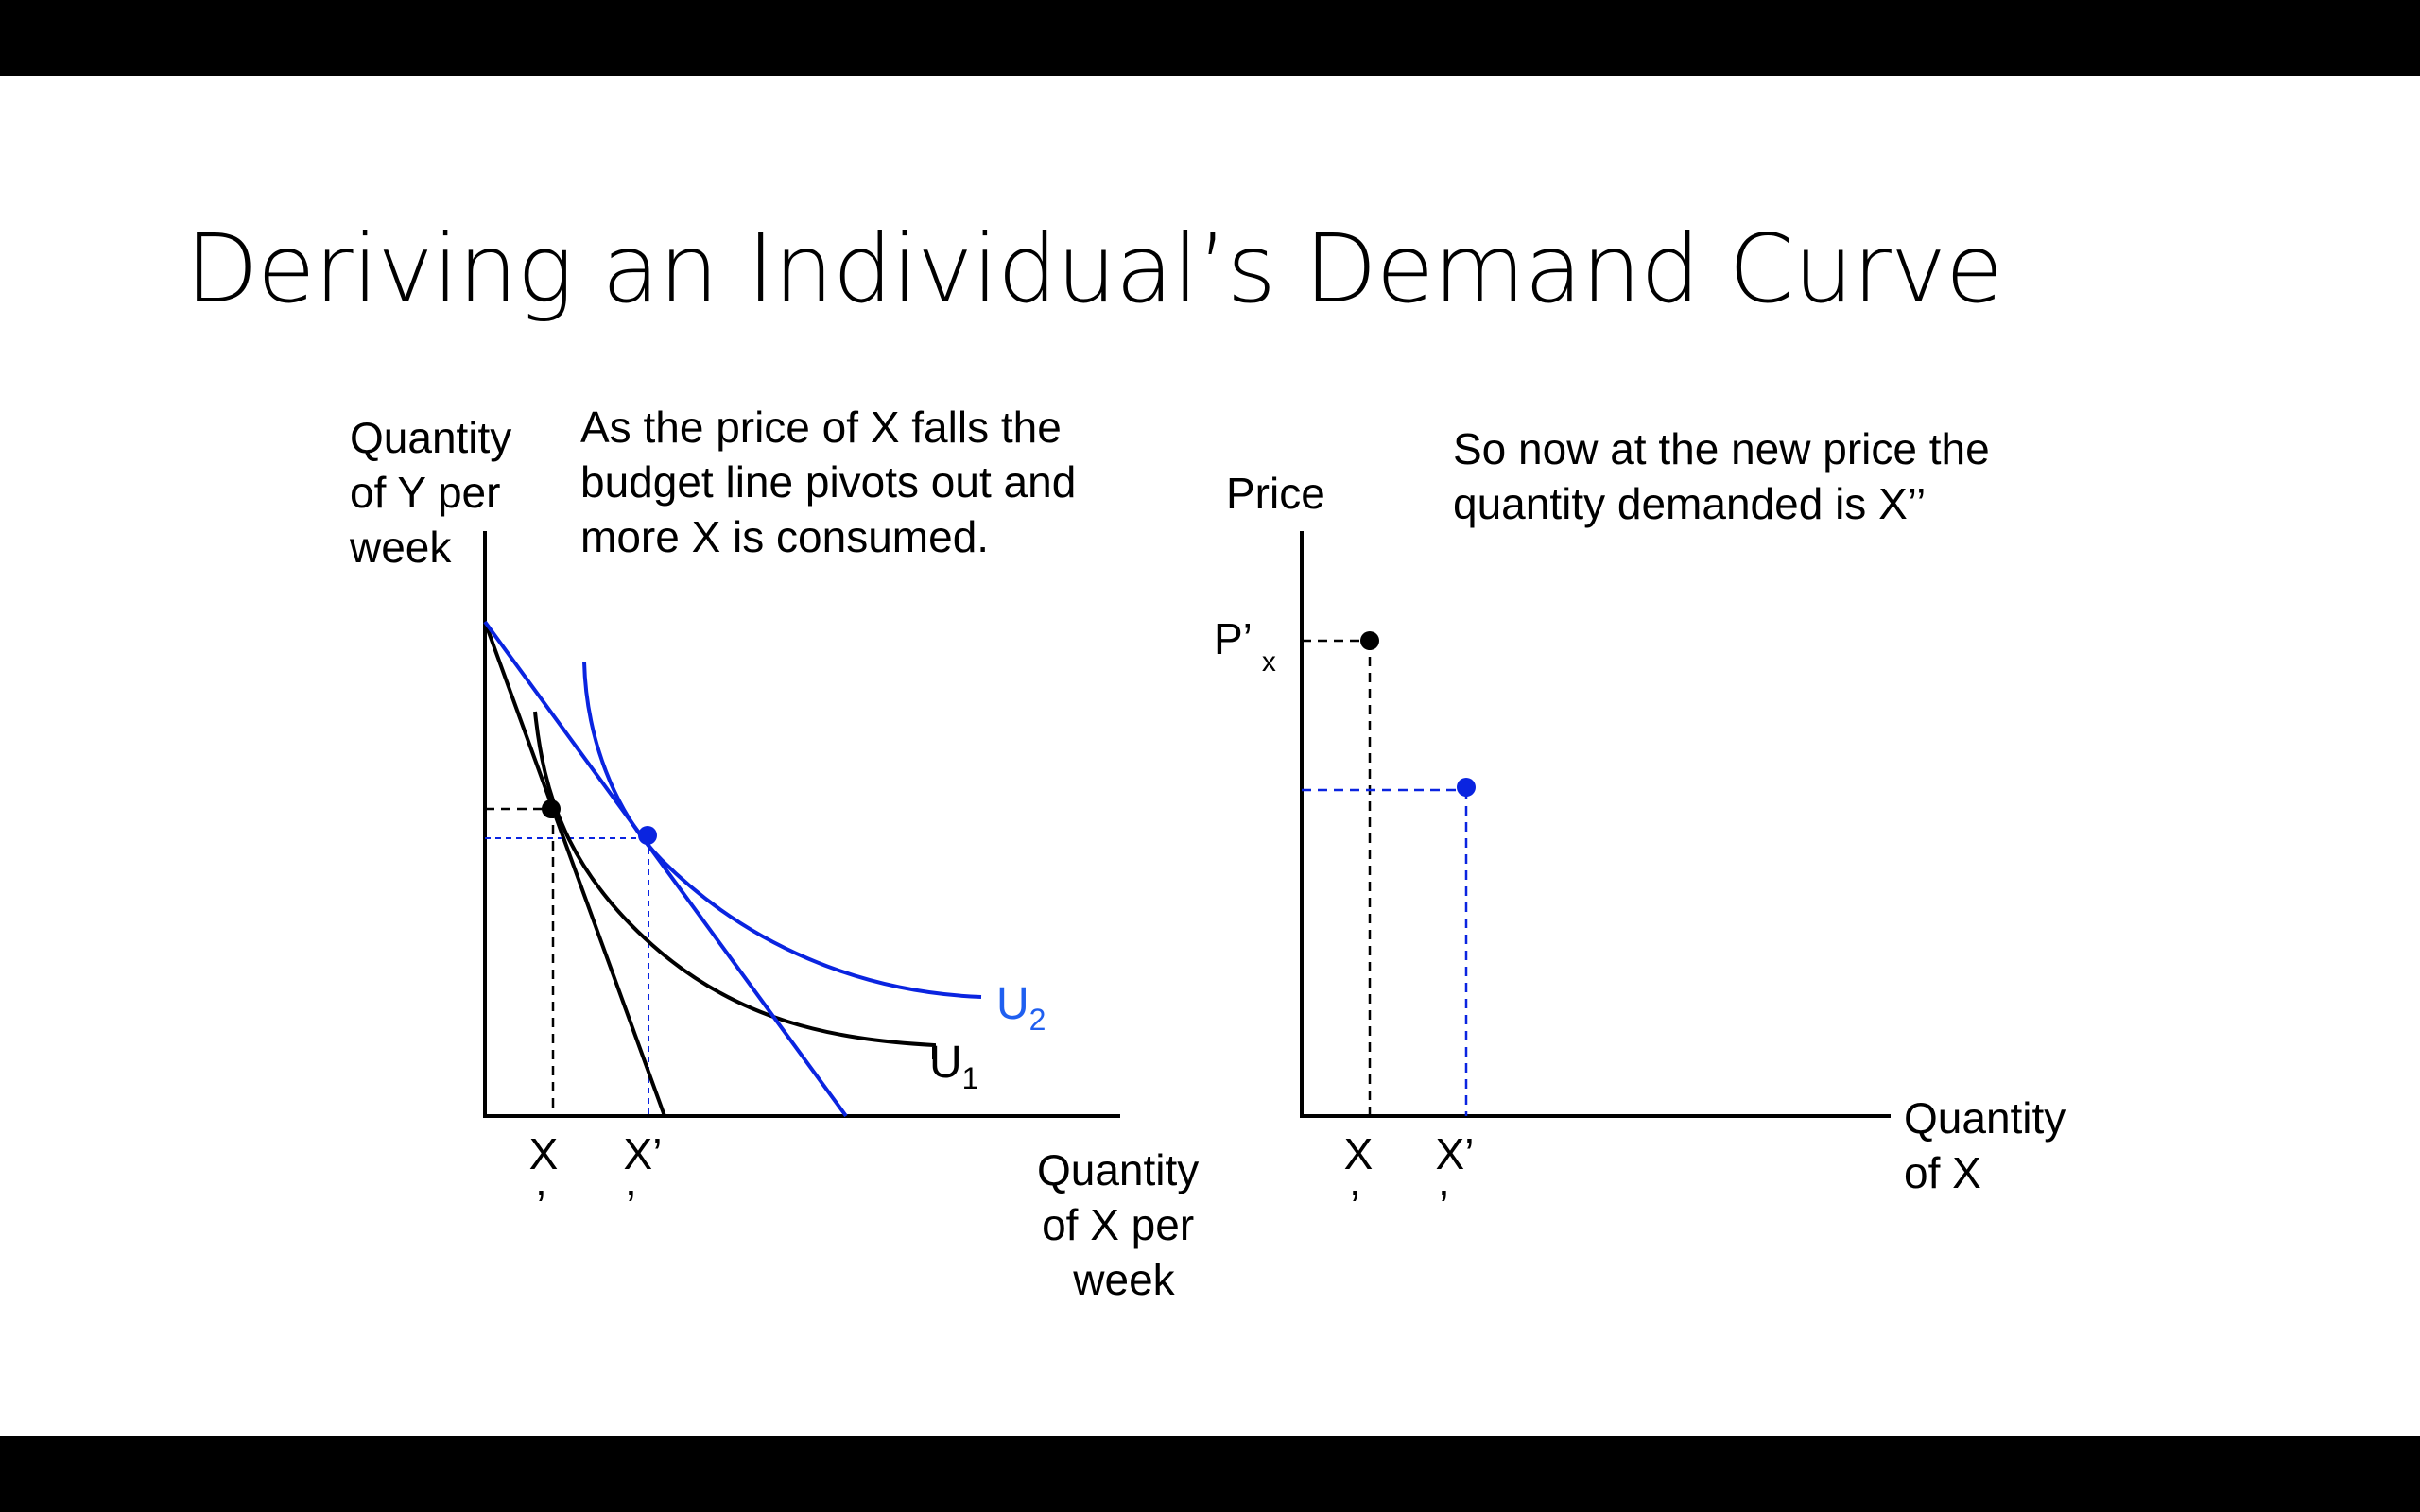  What do you see at coordinates (631, 1180) in the screenshot?
I see `left-tick-x-prime-mark: ,` at bounding box center [631, 1180].